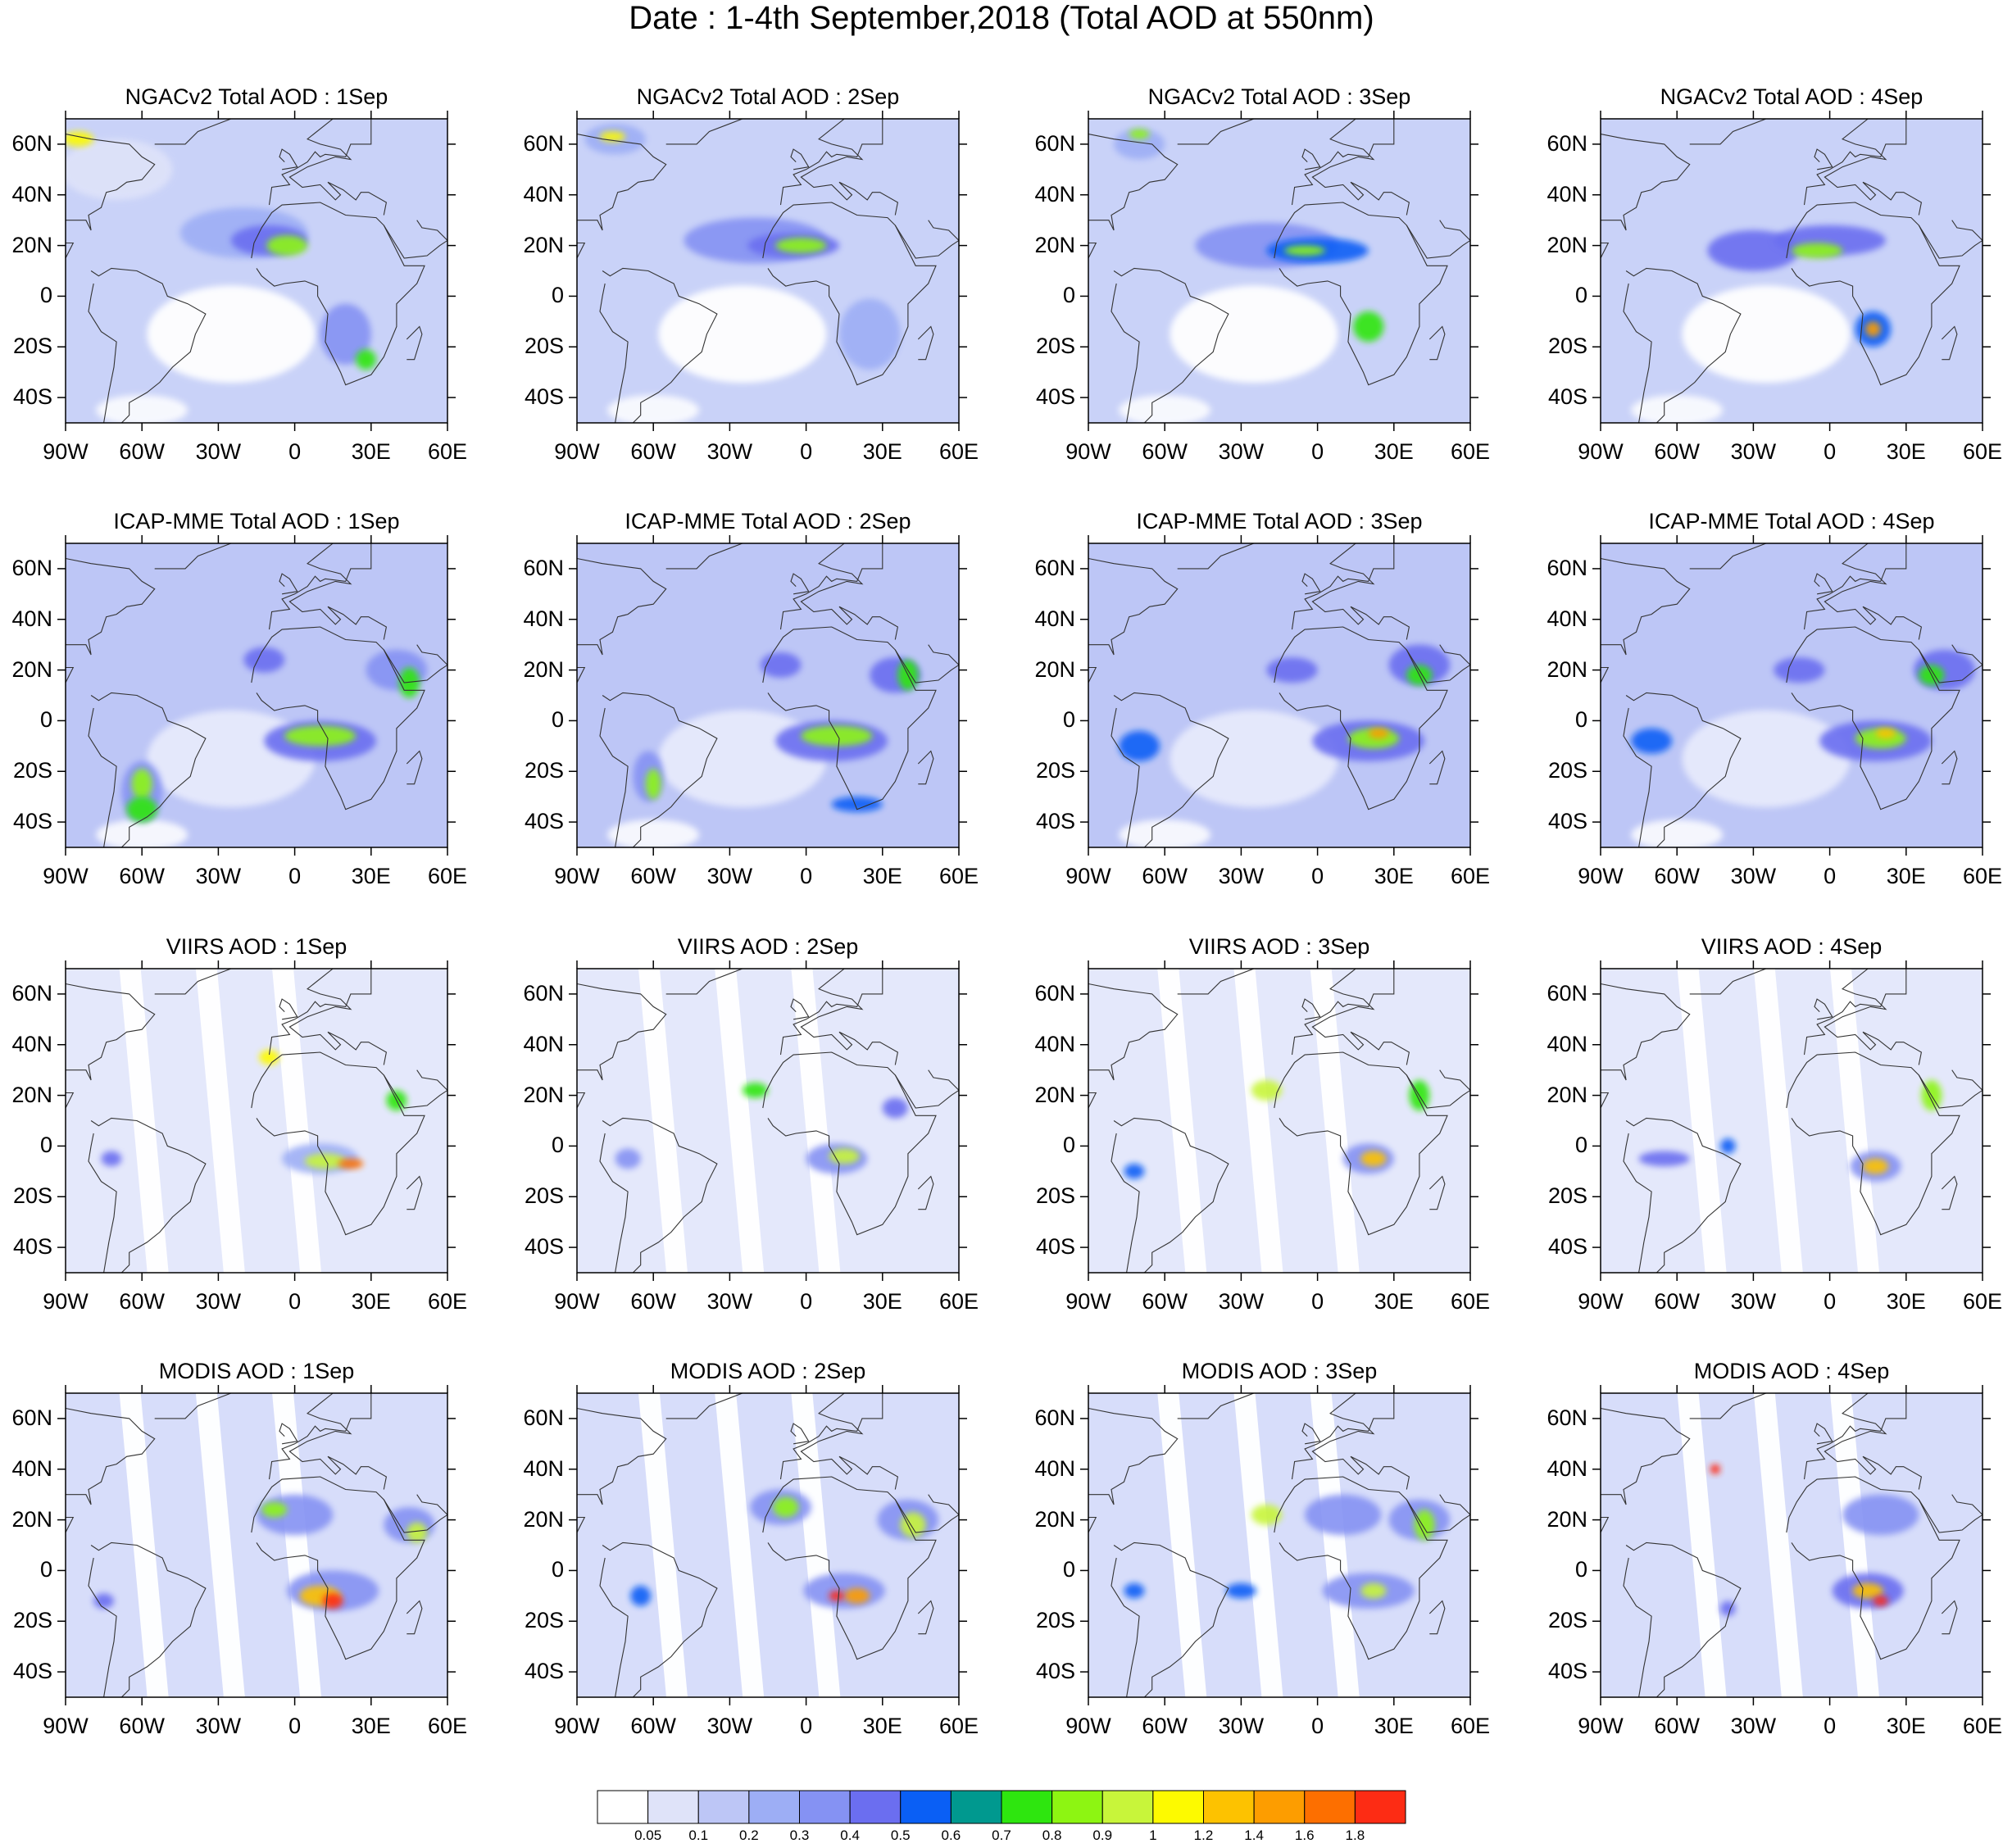 The width and height of the screenshot is (2003, 1848). What do you see at coordinates (850, 1835) in the screenshot?
I see `colorbar-label: 0.4` at bounding box center [850, 1835].